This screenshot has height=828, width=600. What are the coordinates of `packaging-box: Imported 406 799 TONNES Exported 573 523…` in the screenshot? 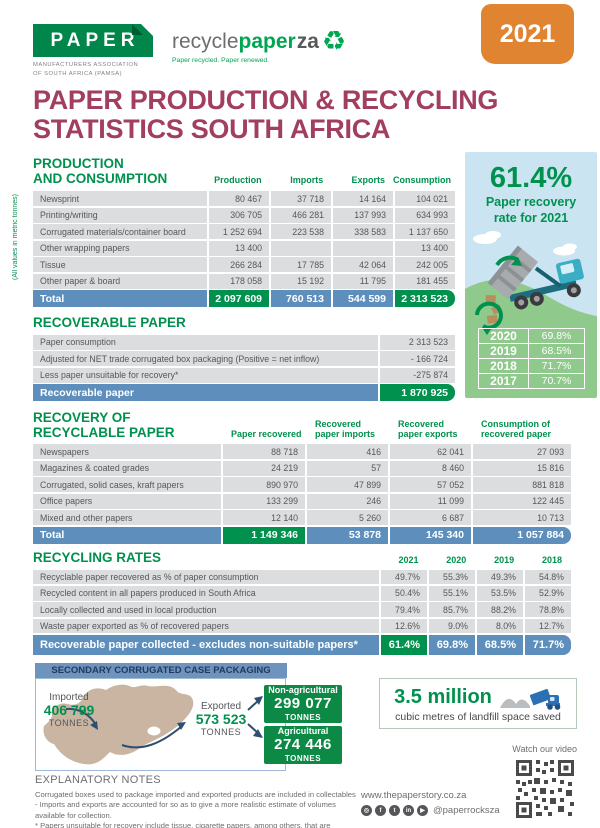 It's located at (160, 724).